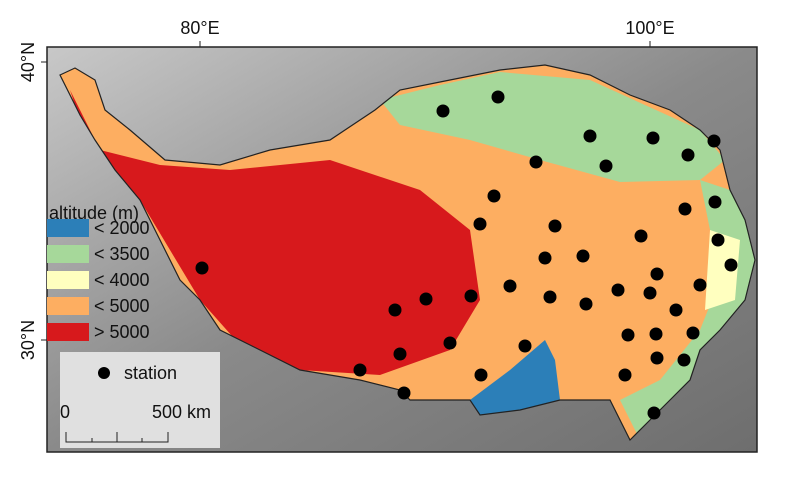  Describe the element at coordinates (181, 412) in the screenshot. I see `scale-label: 500 km` at that location.